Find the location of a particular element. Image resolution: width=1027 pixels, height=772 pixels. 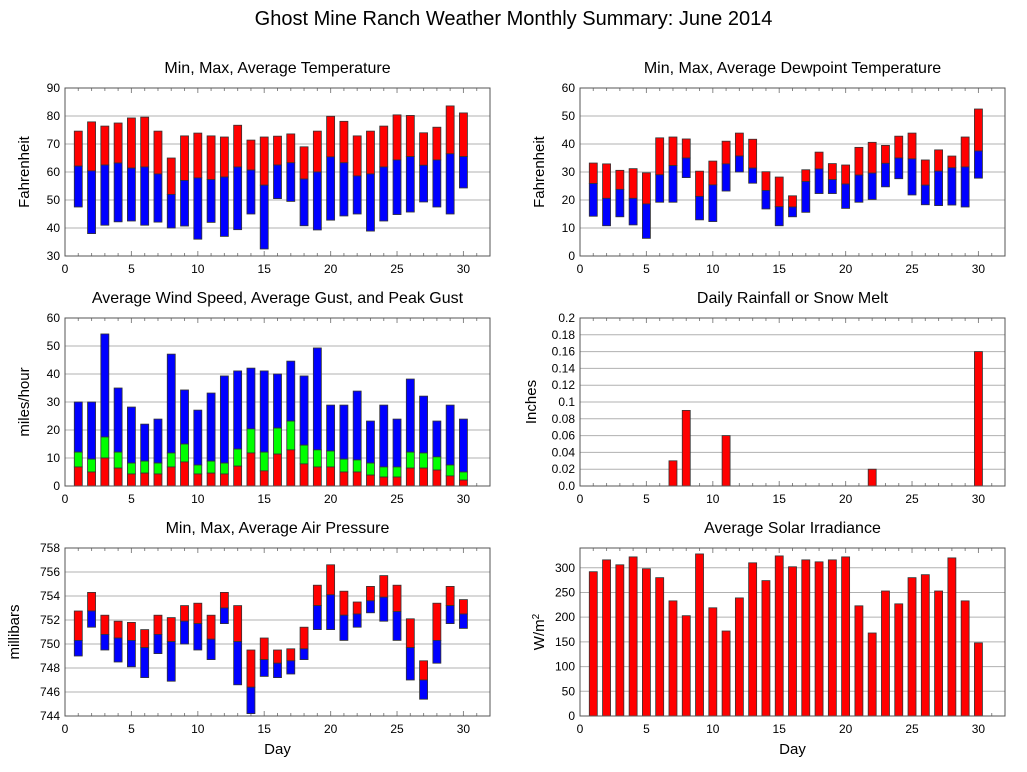

x-tick-label: 20 is located at coordinates (331, 729).